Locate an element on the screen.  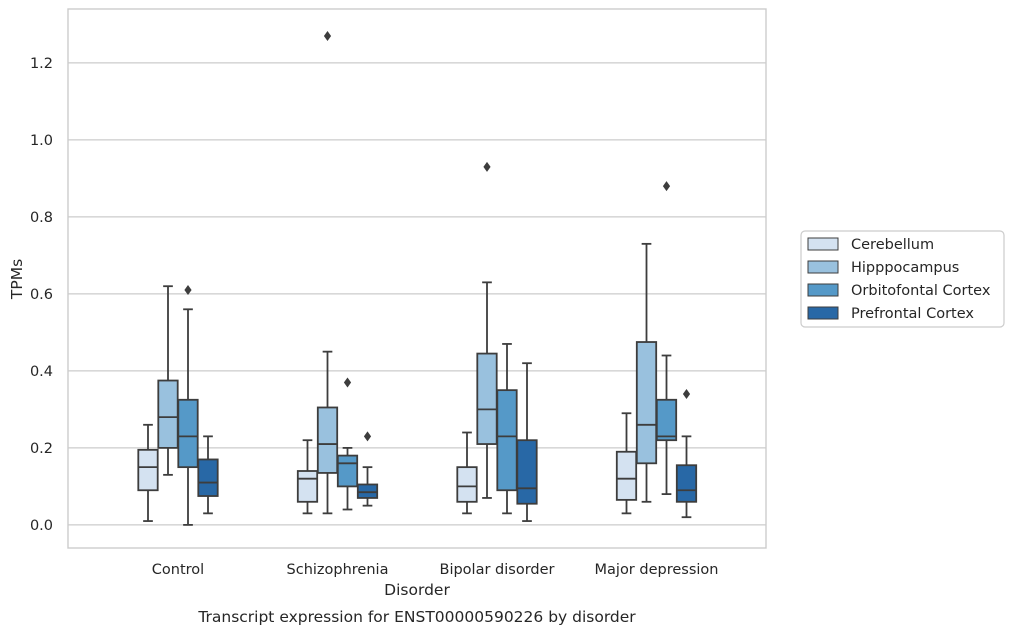
y-axis-title: TPMs is located at coordinates (17, 279).